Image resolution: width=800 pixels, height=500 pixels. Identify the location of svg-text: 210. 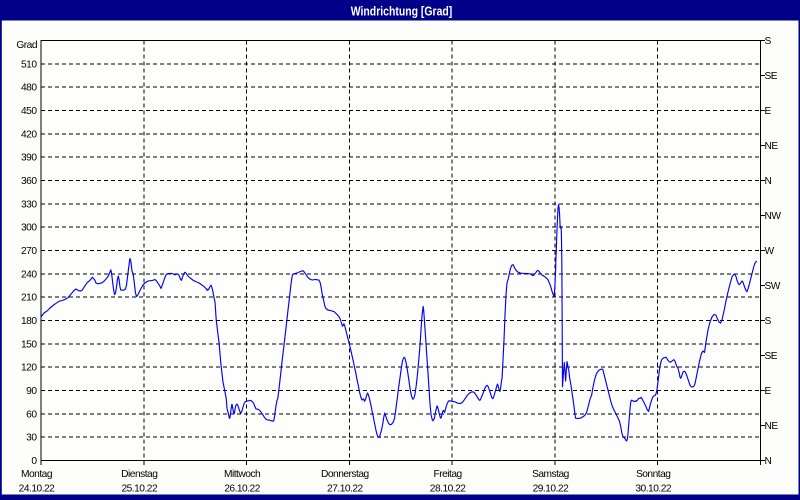
(29, 298).